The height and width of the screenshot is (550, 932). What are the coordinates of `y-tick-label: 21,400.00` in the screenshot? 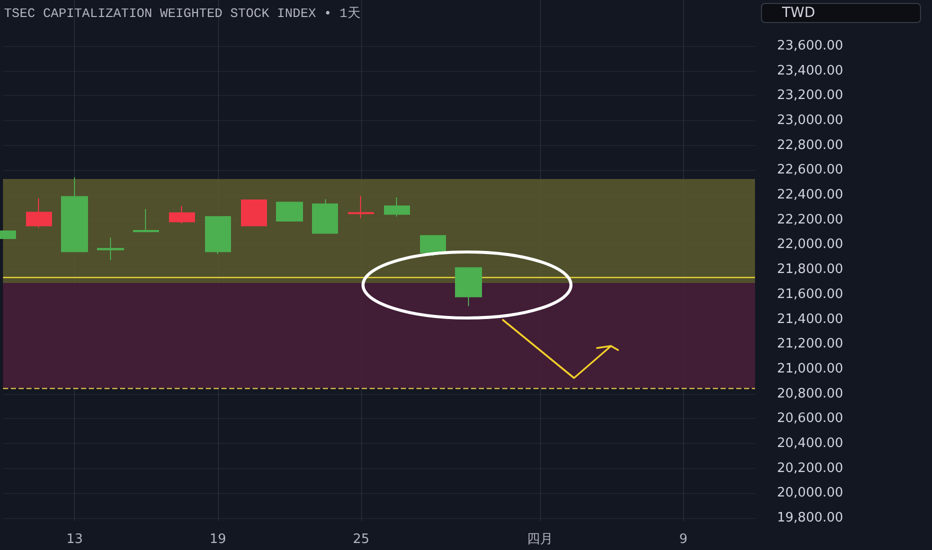 It's located at (810, 319).